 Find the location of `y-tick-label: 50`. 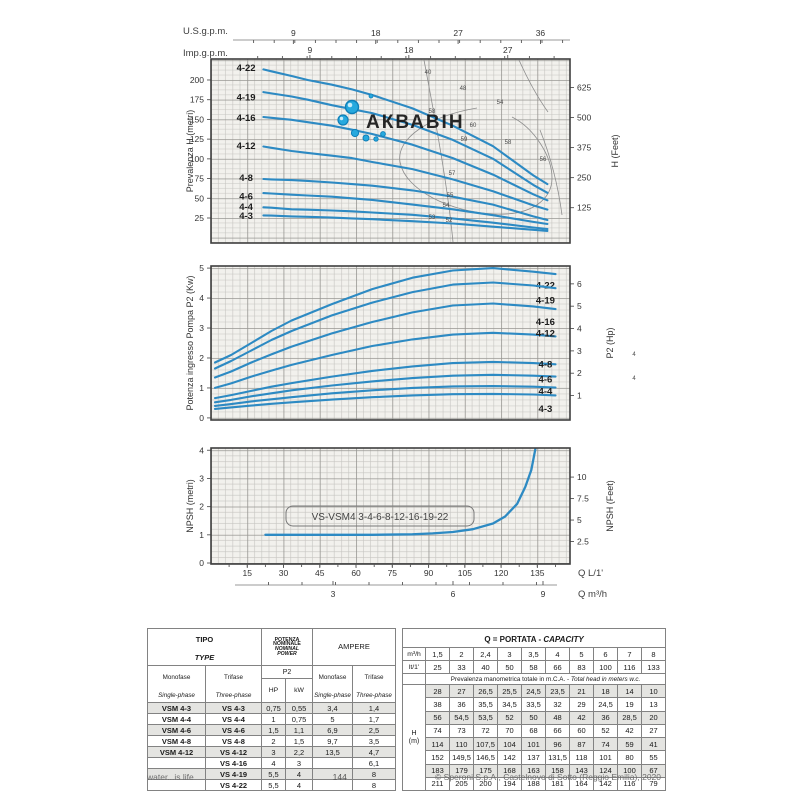

y-tick-label: 50 is located at coordinates (200, 198).